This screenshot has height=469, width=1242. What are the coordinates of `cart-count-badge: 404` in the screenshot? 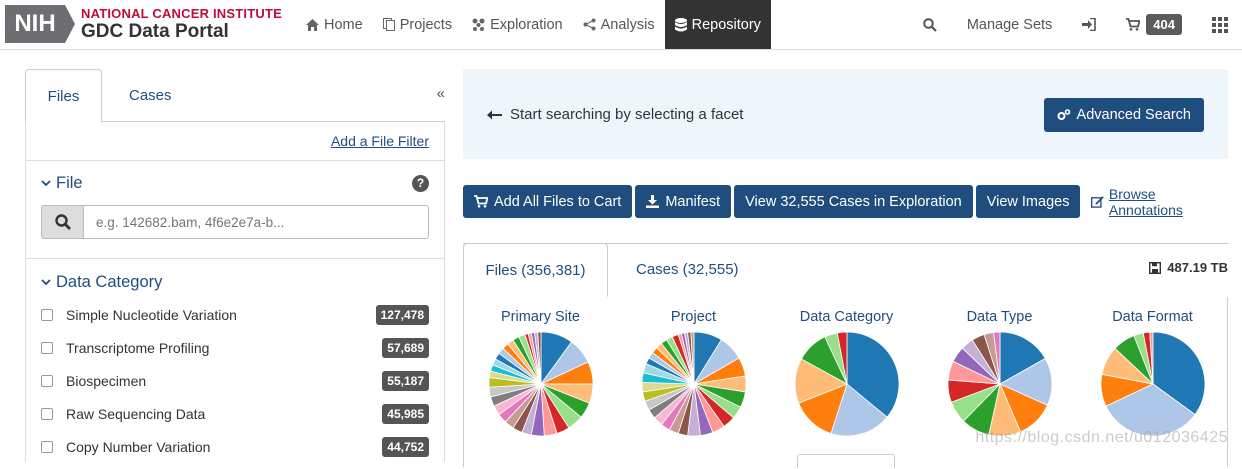 It's located at (1164, 24).